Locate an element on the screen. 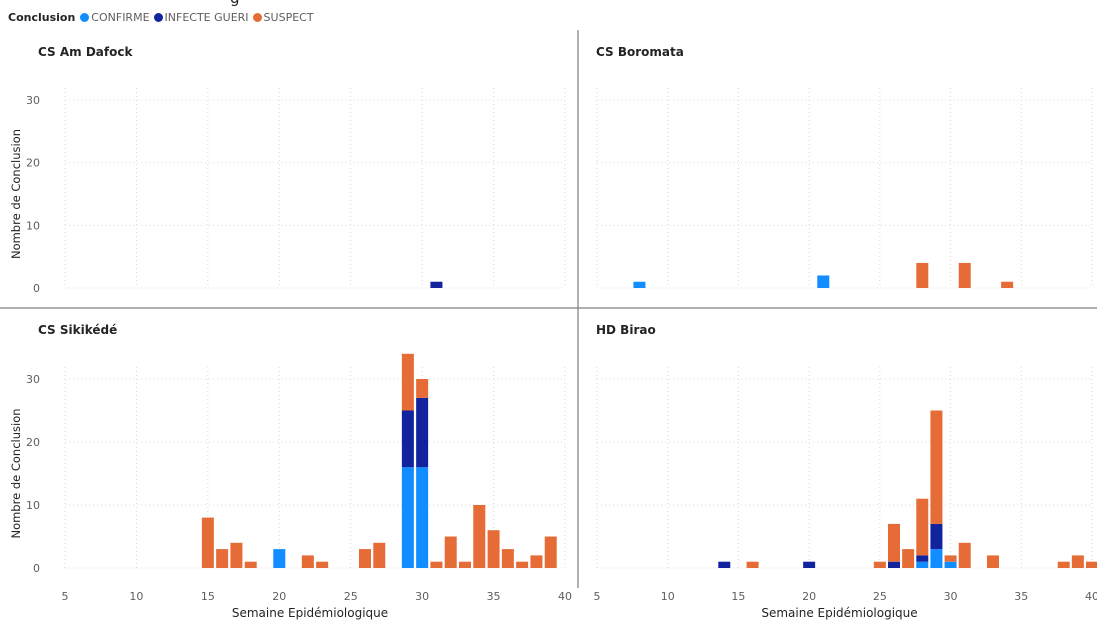 The width and height of the screenshot is (1097, 623). legend-item-suspect: SUSPECT is located at coordinates (283, 17).